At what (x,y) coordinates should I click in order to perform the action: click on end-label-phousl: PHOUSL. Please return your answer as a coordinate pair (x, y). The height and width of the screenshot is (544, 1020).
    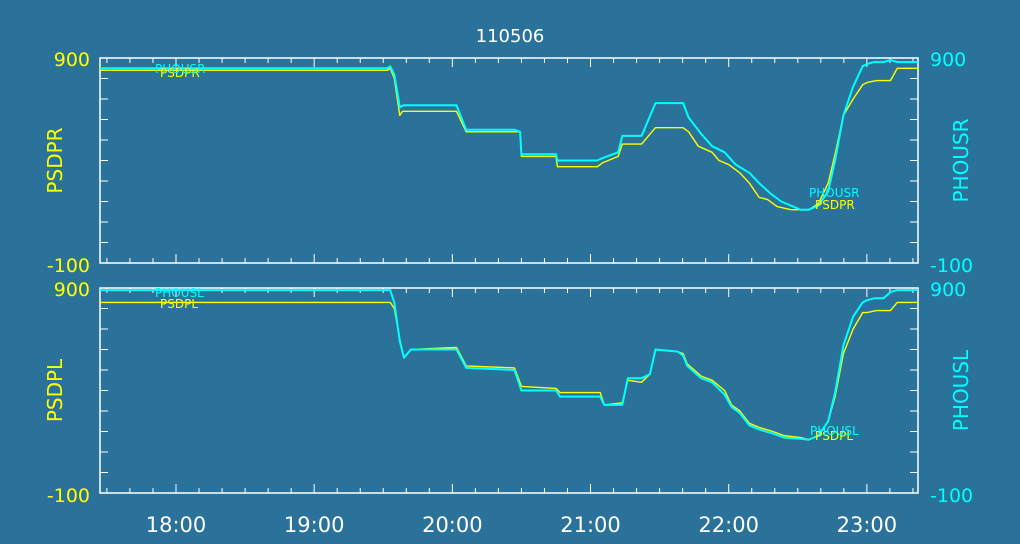
    Looking at the image, I should click on (834, 431).